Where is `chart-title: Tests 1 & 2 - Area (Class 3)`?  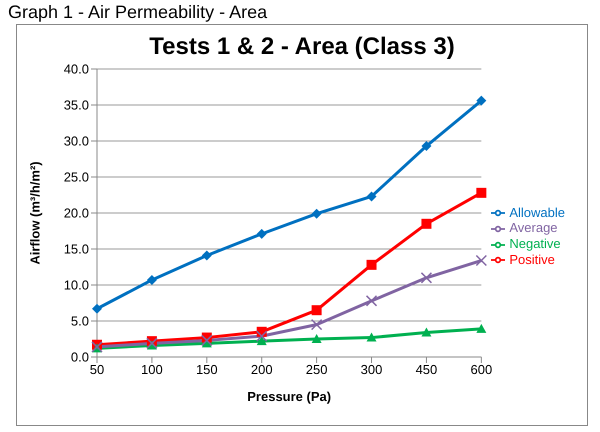 chart-title: Tests 1 & 2 - Area (Class 3) is located at coordinates (302, 47).